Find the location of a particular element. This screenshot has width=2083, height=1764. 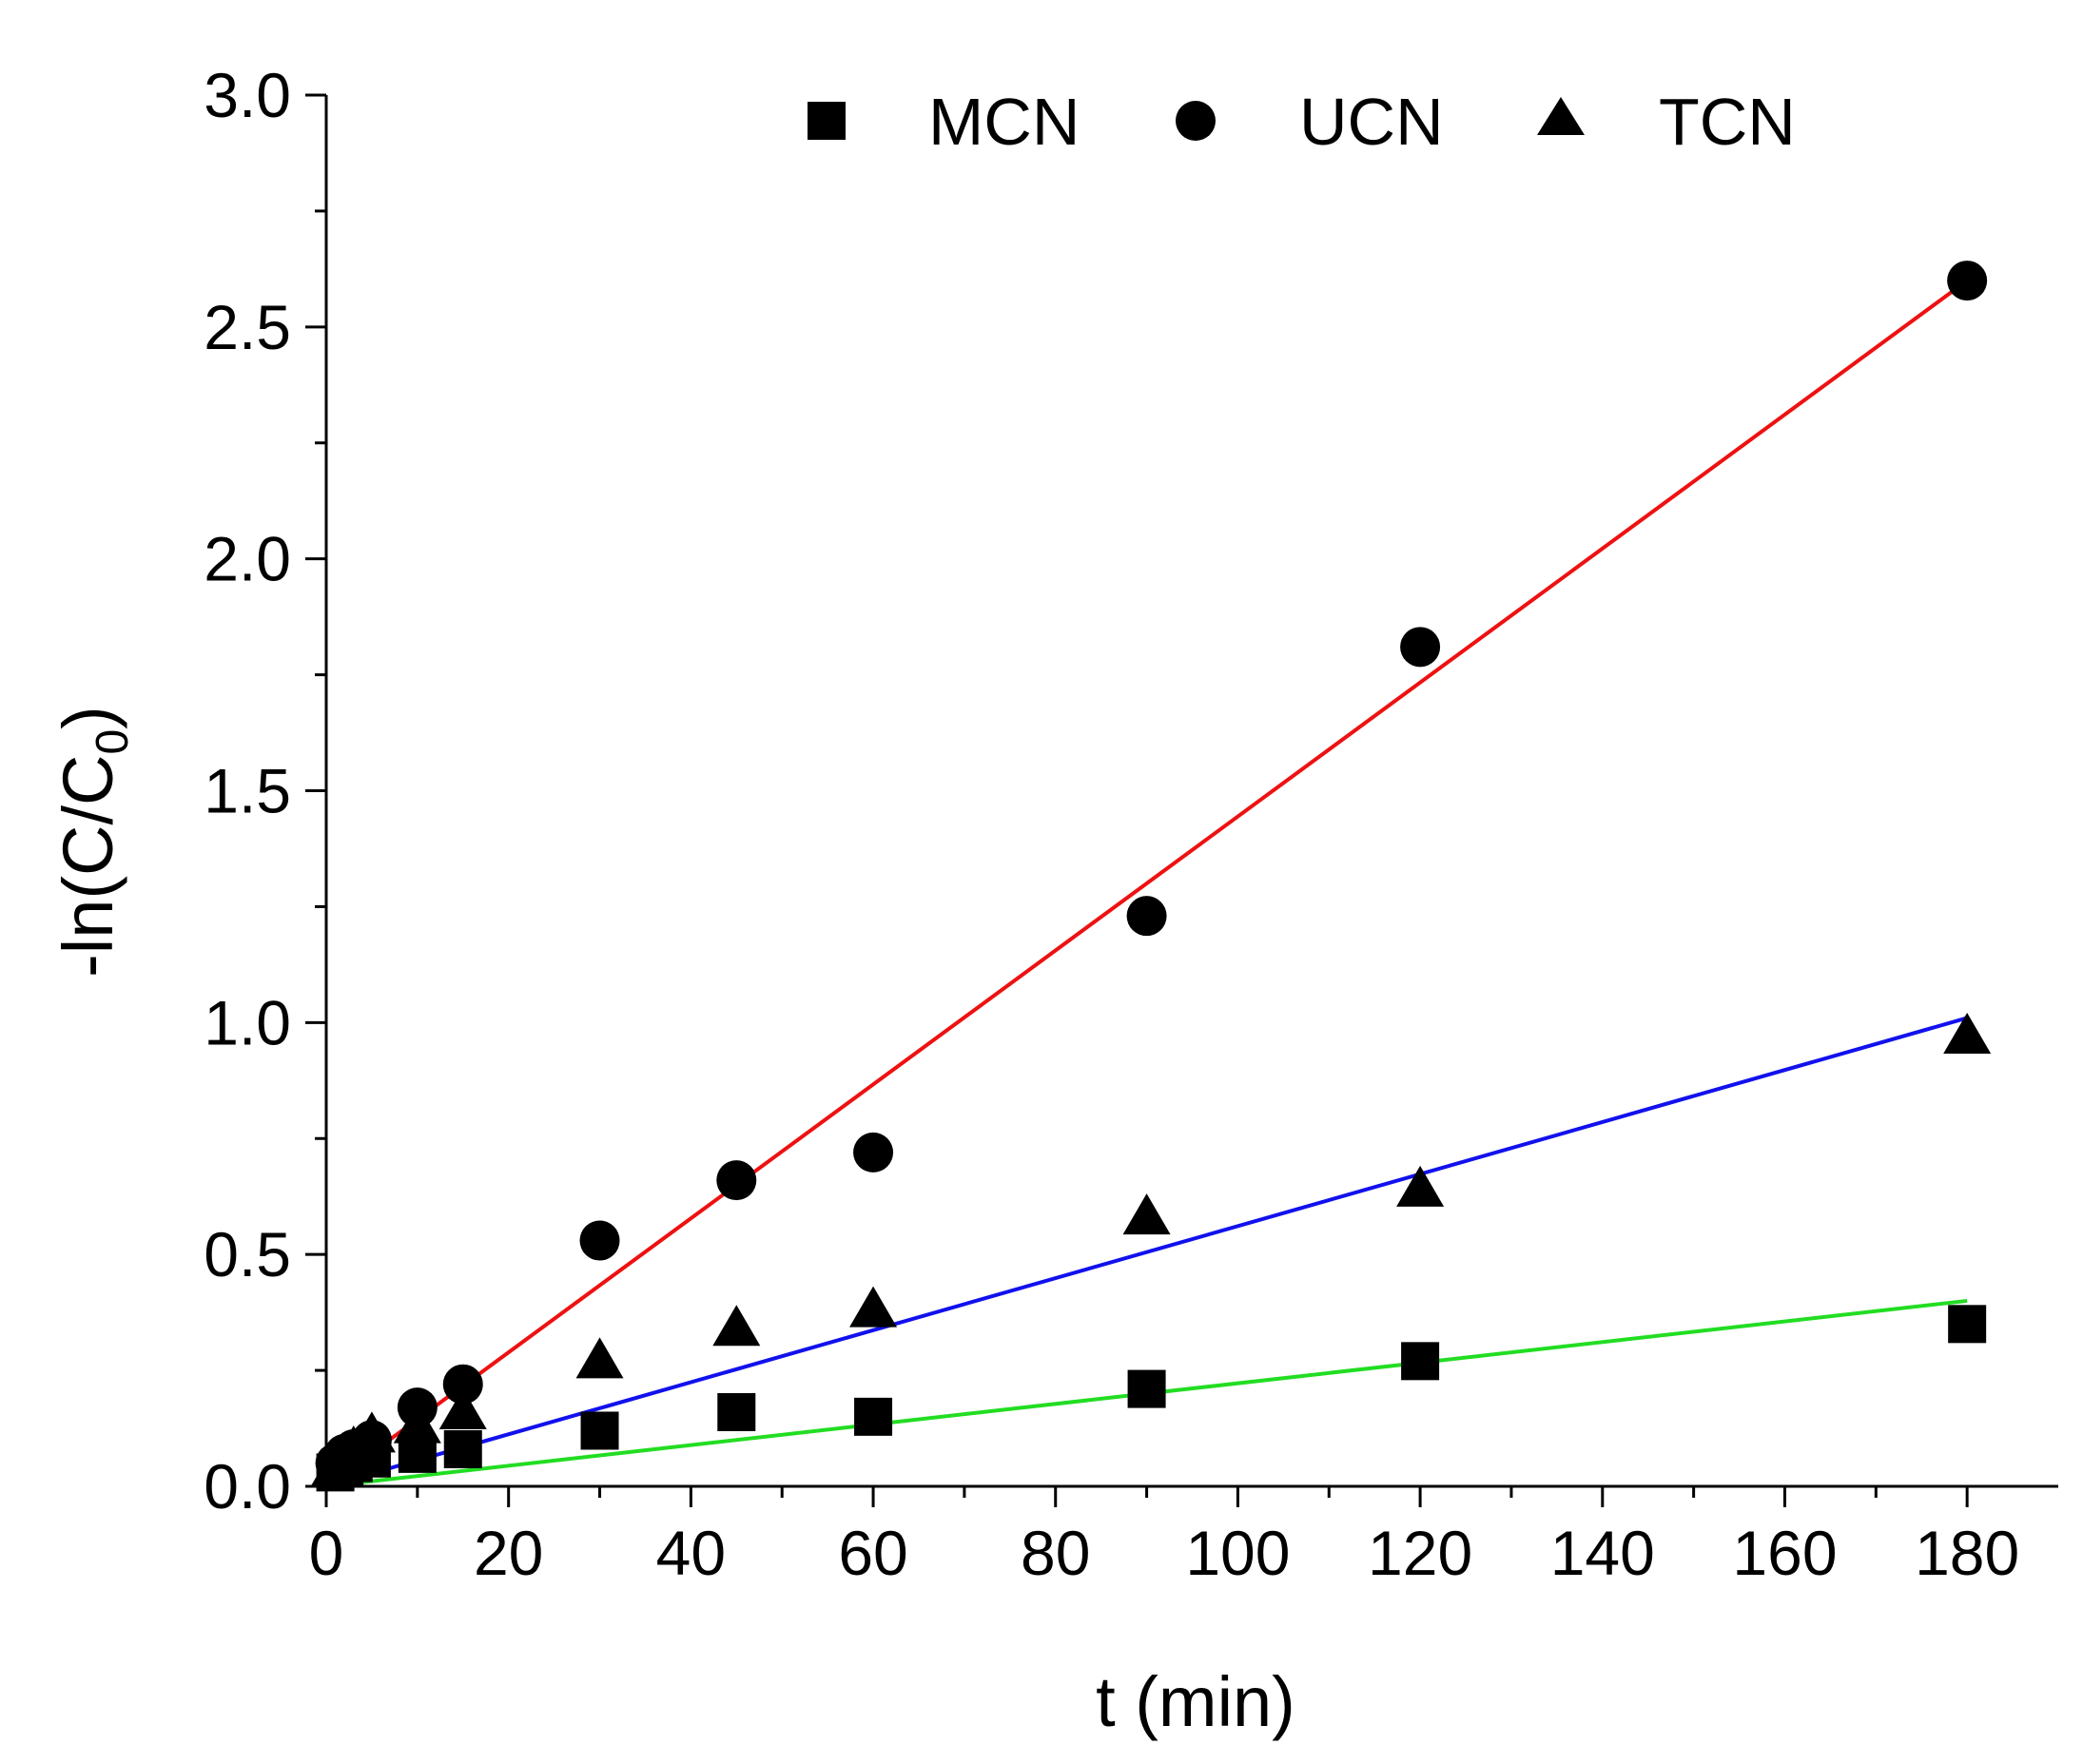

x-tick-label: 60 is located at coordinates (872, 1553).